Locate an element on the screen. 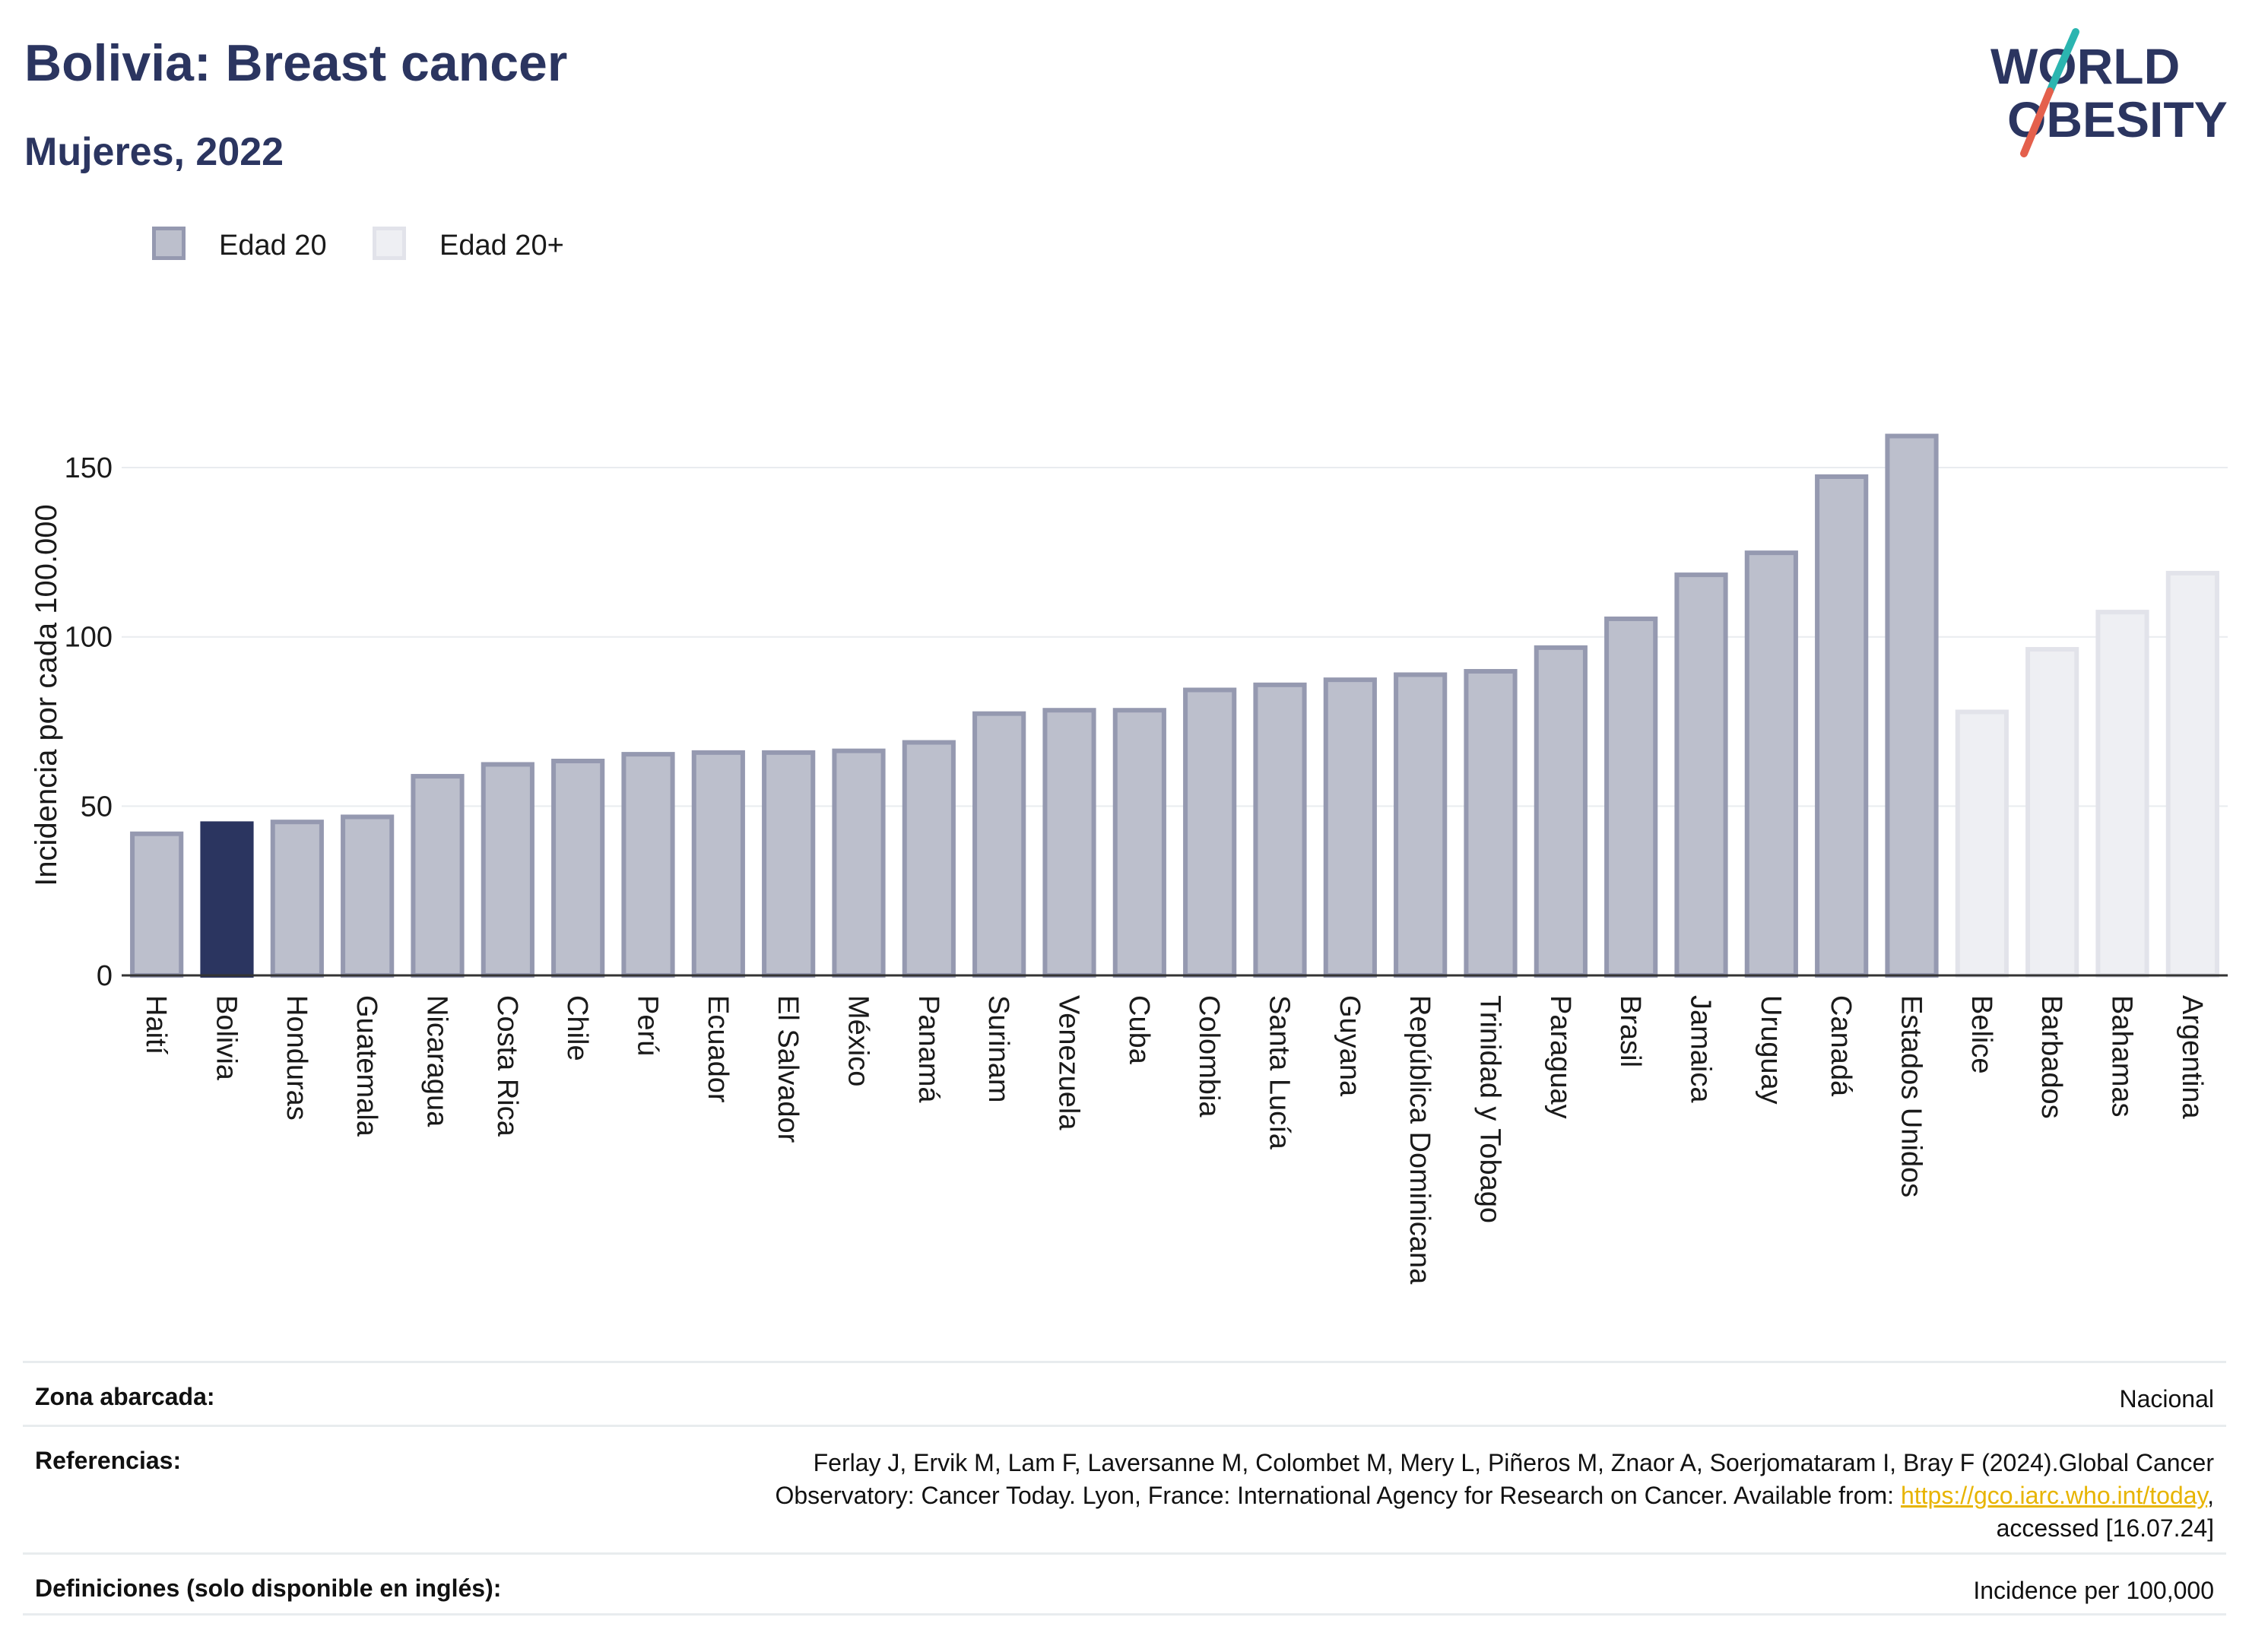 This screenshot has width=2249, height=1652. x-tick-label: Jamaica is located at coordinates (1701, 1049).